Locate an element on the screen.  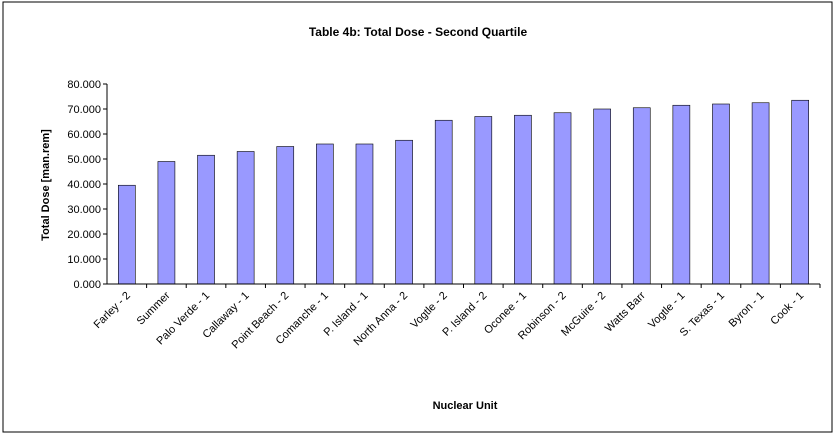
y-tick-label: 0.000 is located at coordinates (87, 285).